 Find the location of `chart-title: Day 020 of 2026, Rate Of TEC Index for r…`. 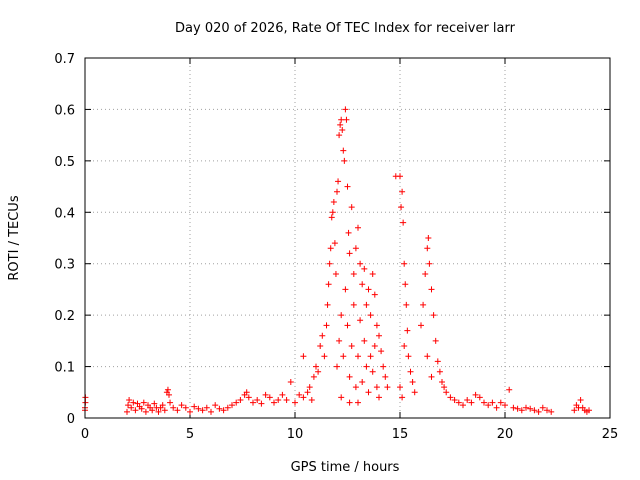

chart-title: Day 020 of 2026, Rate Of TEC Index for r… is located at coordinates (345, 28).